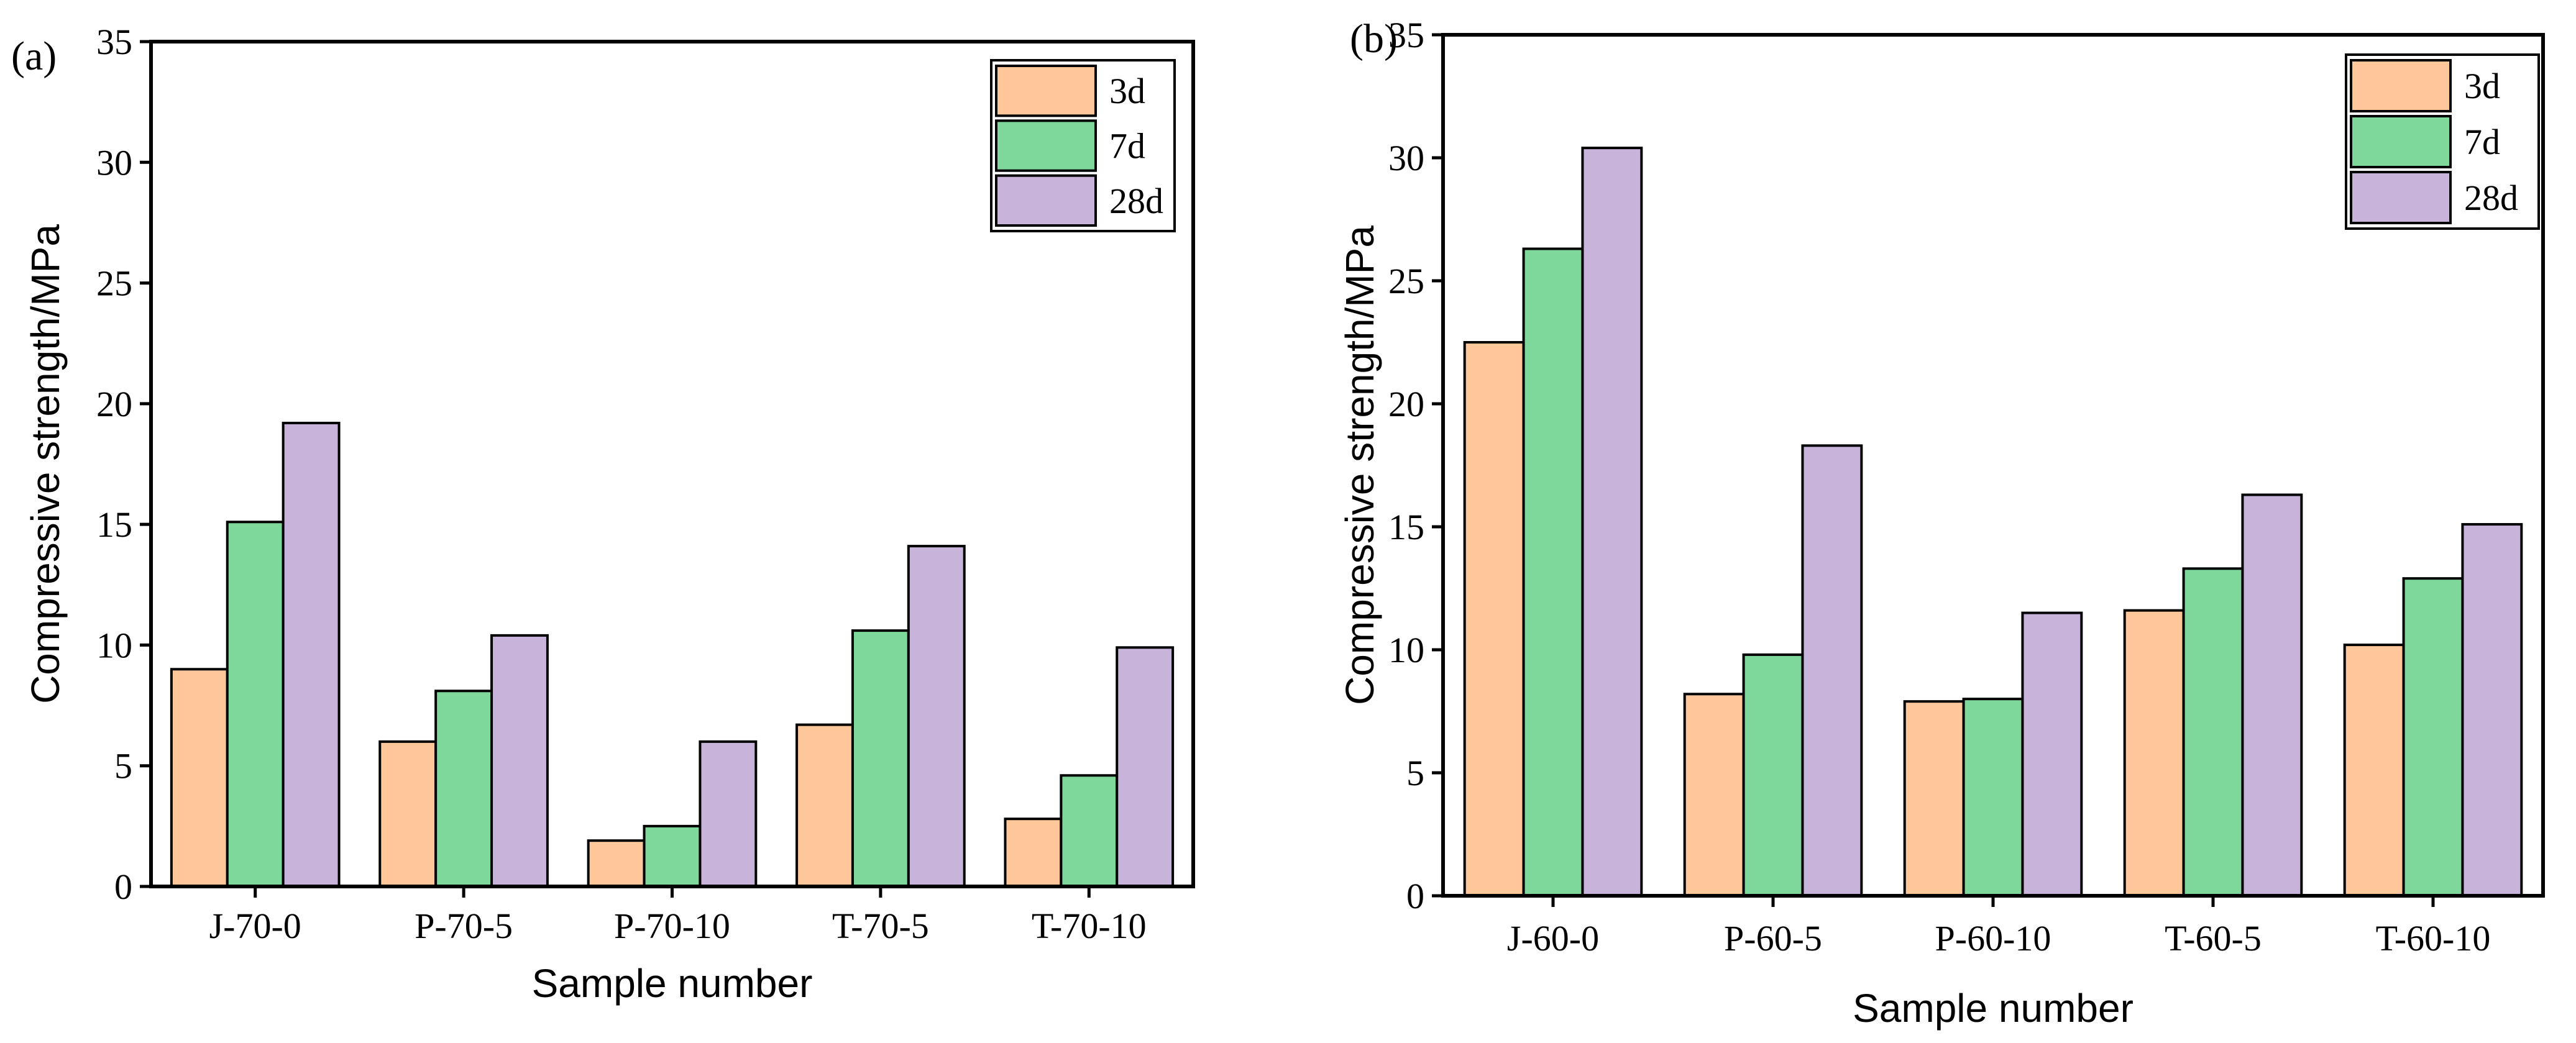 This screenshot has width=2576, height=1043. I want to click on bar-T-70-5-7d, so click(880, 759).